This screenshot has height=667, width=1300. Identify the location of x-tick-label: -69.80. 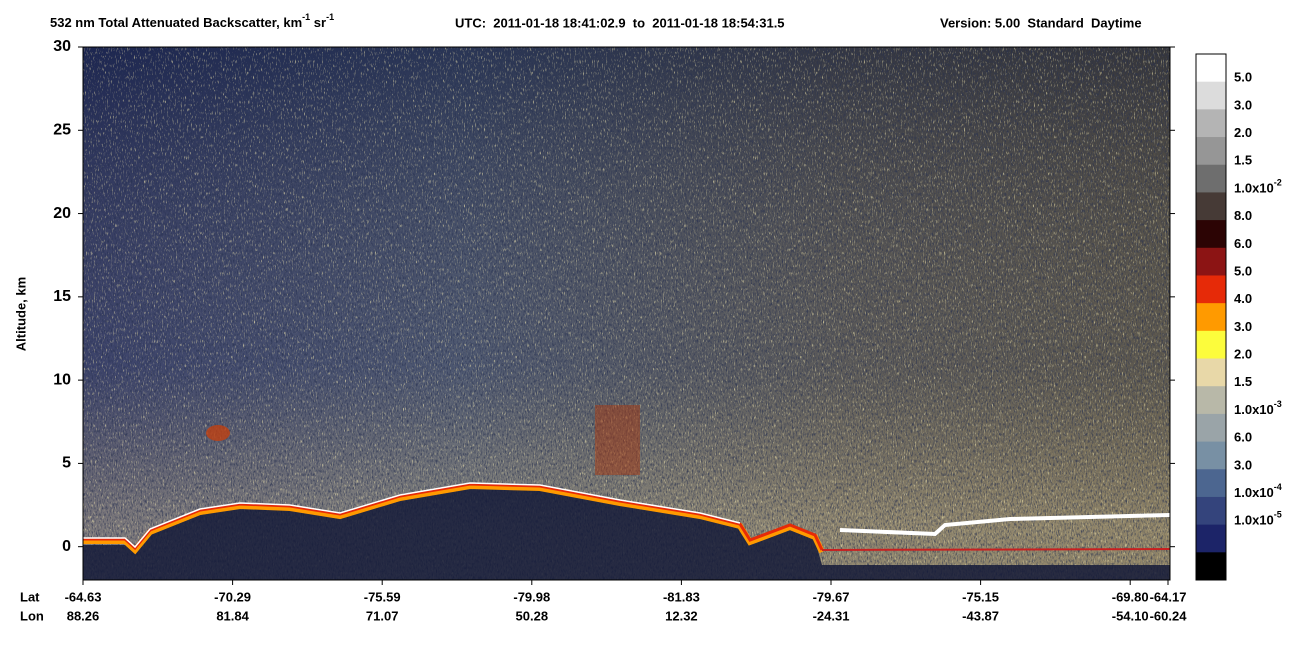
(1130, 596).